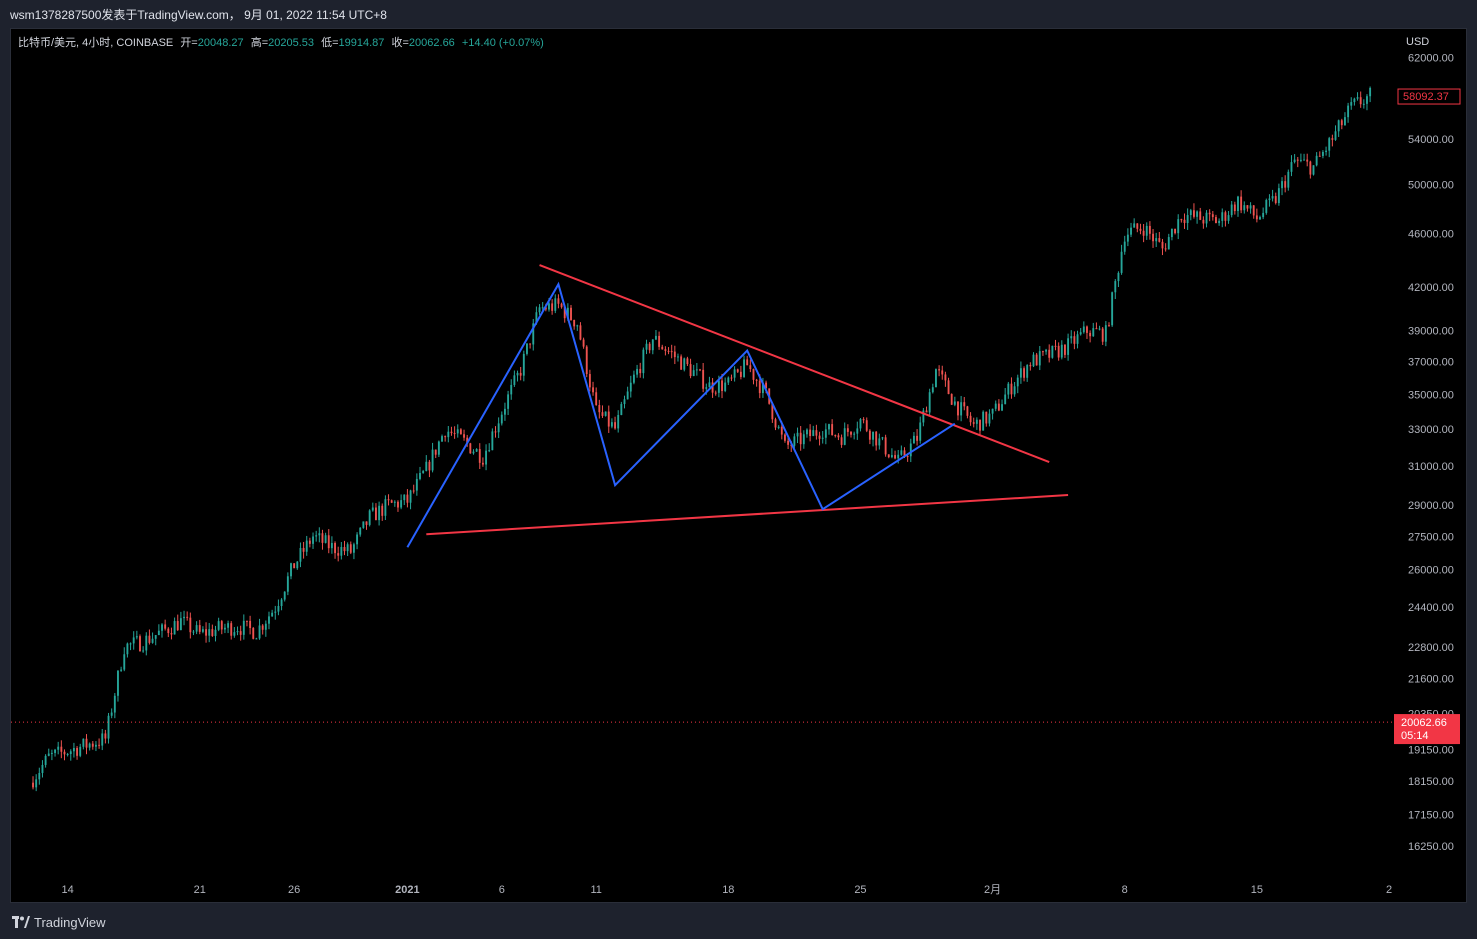 This screenshot has width=1477, height=939. I want to click on time-tick-label: 26, so click(294, 890).